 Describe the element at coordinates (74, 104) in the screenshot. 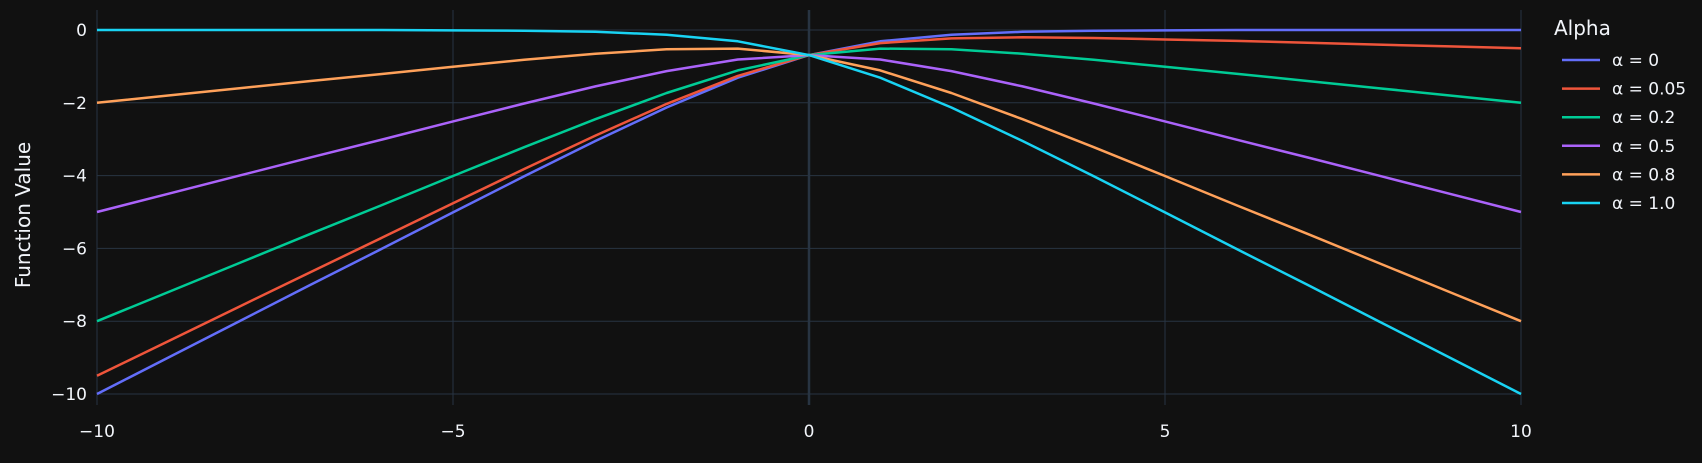

I see `y-tick-label: −2` at that location.